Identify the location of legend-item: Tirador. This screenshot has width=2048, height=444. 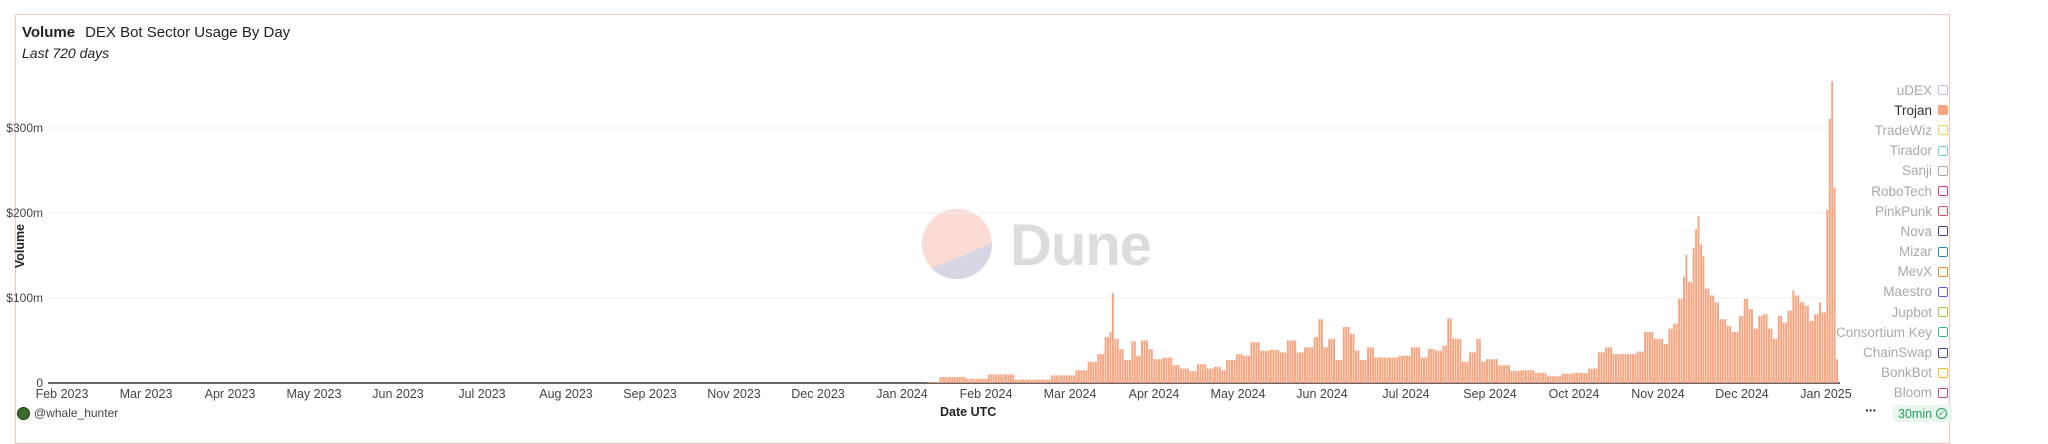
(1848, 151).